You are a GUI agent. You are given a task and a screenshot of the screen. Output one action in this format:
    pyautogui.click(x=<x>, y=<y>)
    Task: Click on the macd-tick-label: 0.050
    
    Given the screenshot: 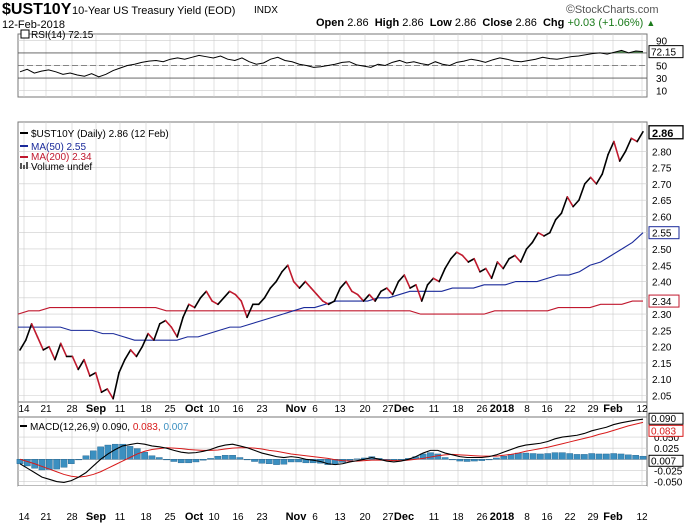 What is the action you would take?
    pyautogui.click(x=666, y=438)
    